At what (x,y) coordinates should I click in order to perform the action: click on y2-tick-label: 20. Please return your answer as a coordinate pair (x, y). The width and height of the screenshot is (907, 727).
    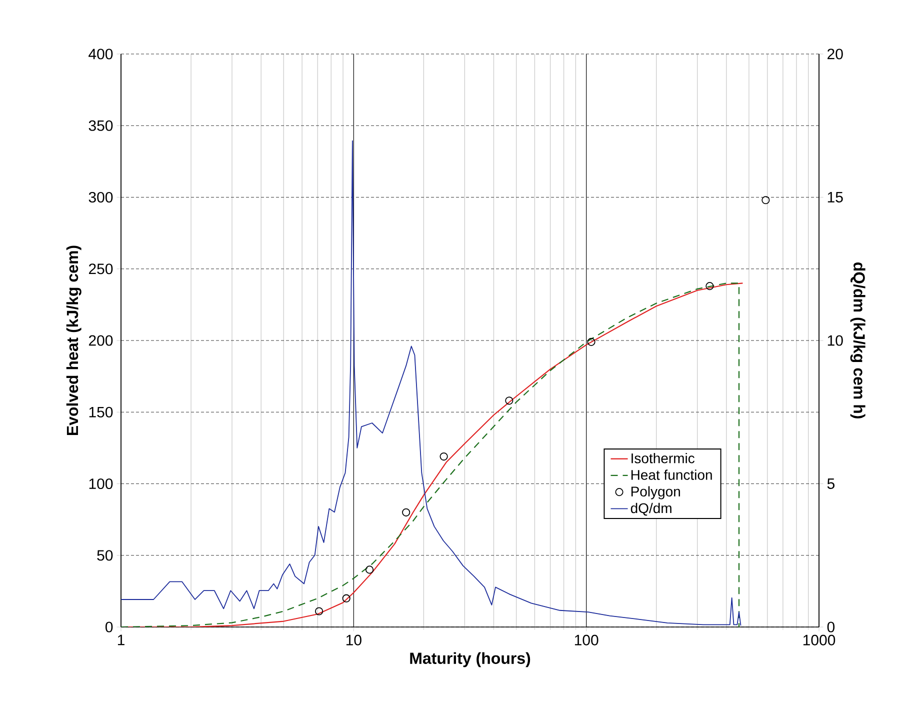
    Looking at the image, I should click on (835, 54).